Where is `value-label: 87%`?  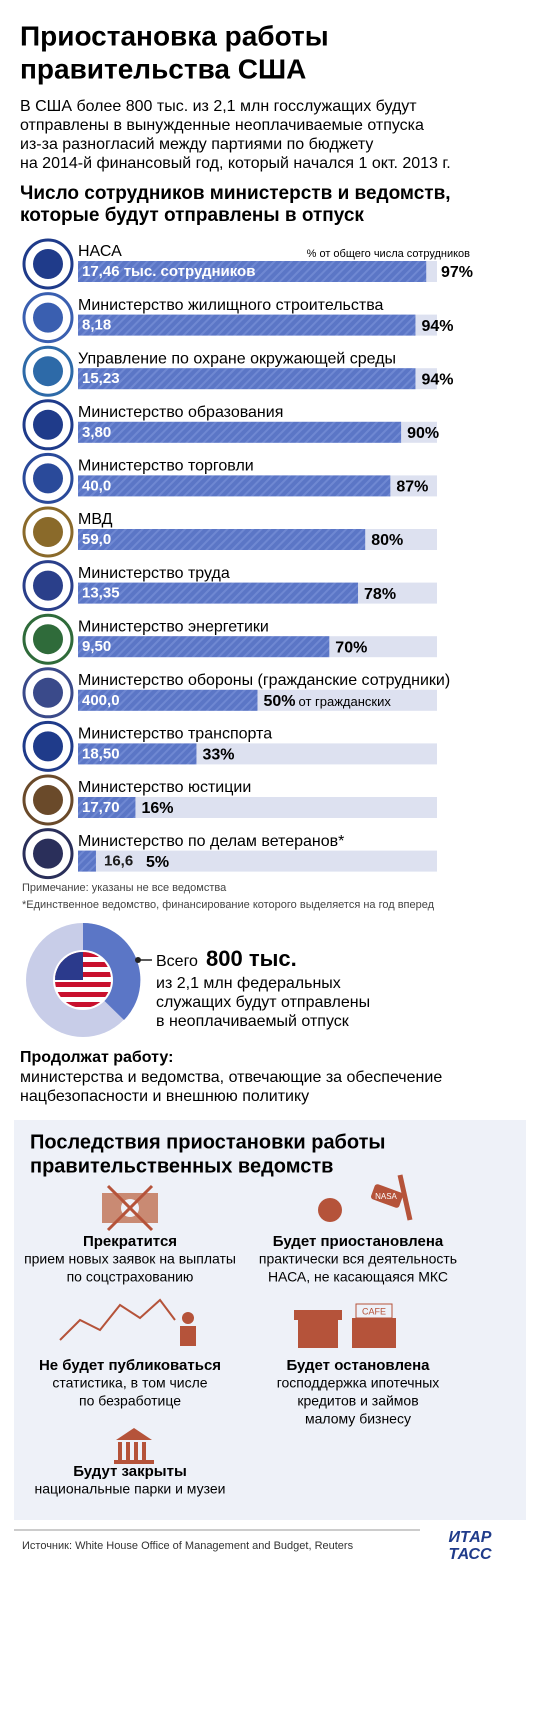
value-label: 87% is located at coordinates (412, 487).